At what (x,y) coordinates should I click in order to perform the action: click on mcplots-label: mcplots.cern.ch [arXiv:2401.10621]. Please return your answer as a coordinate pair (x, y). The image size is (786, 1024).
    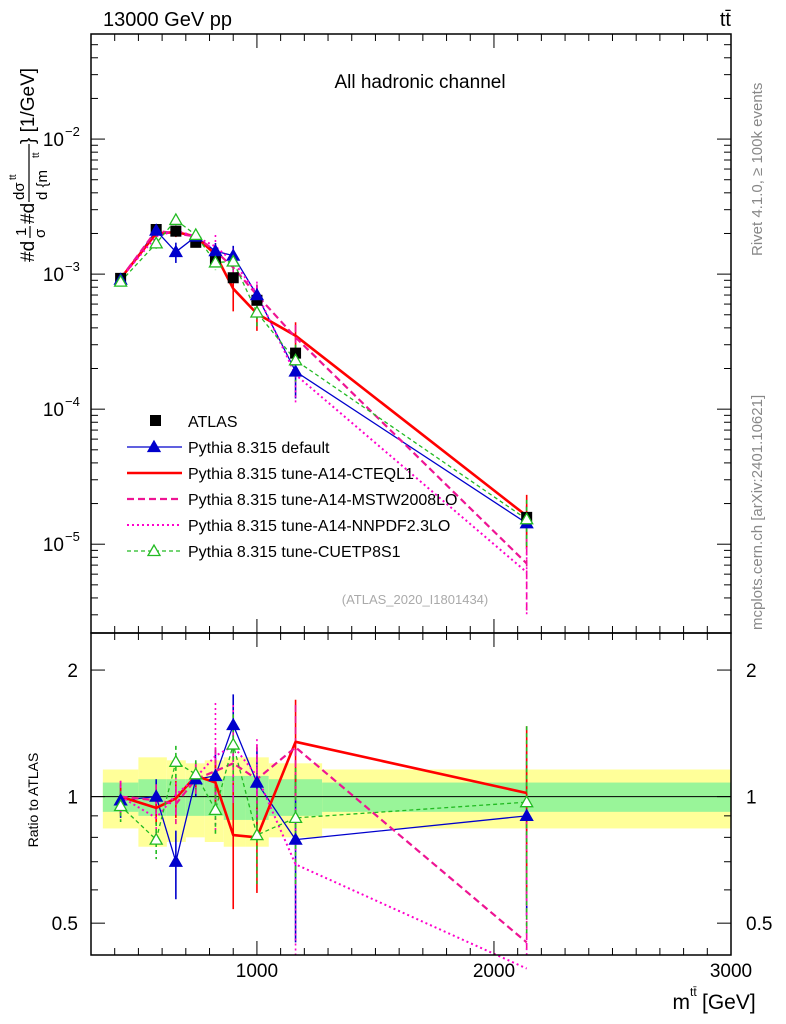
    Looking at the image, I should click on (757, 512).